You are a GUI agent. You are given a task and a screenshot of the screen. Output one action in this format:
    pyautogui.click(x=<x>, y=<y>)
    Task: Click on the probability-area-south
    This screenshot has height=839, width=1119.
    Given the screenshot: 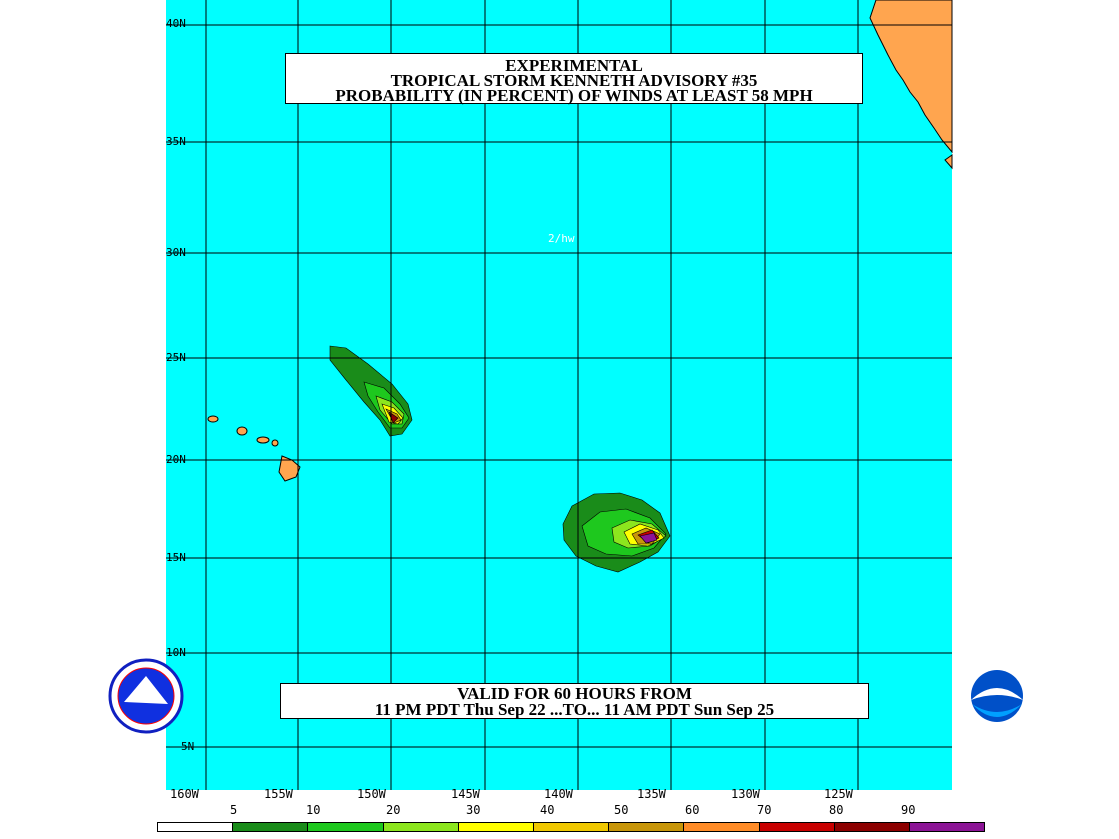 What is the action you would take?
    pyautogui.click(x=616, y=532)
    